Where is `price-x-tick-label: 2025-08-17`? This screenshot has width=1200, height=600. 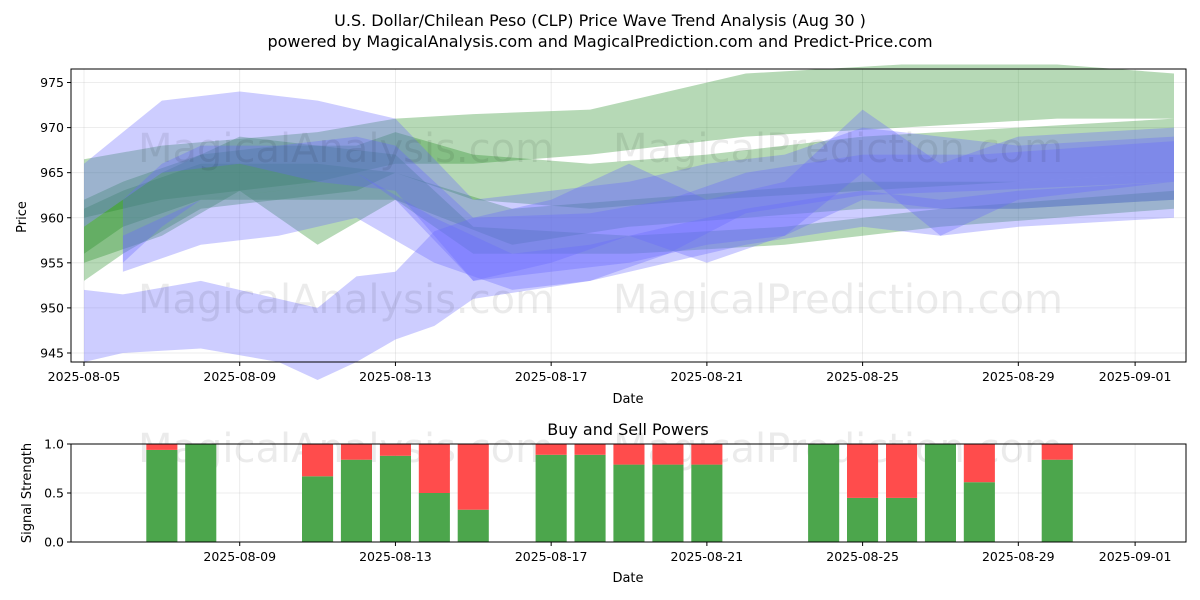
price-x-tick-label: 2025-08-17 is located at coordinates (551, 376).